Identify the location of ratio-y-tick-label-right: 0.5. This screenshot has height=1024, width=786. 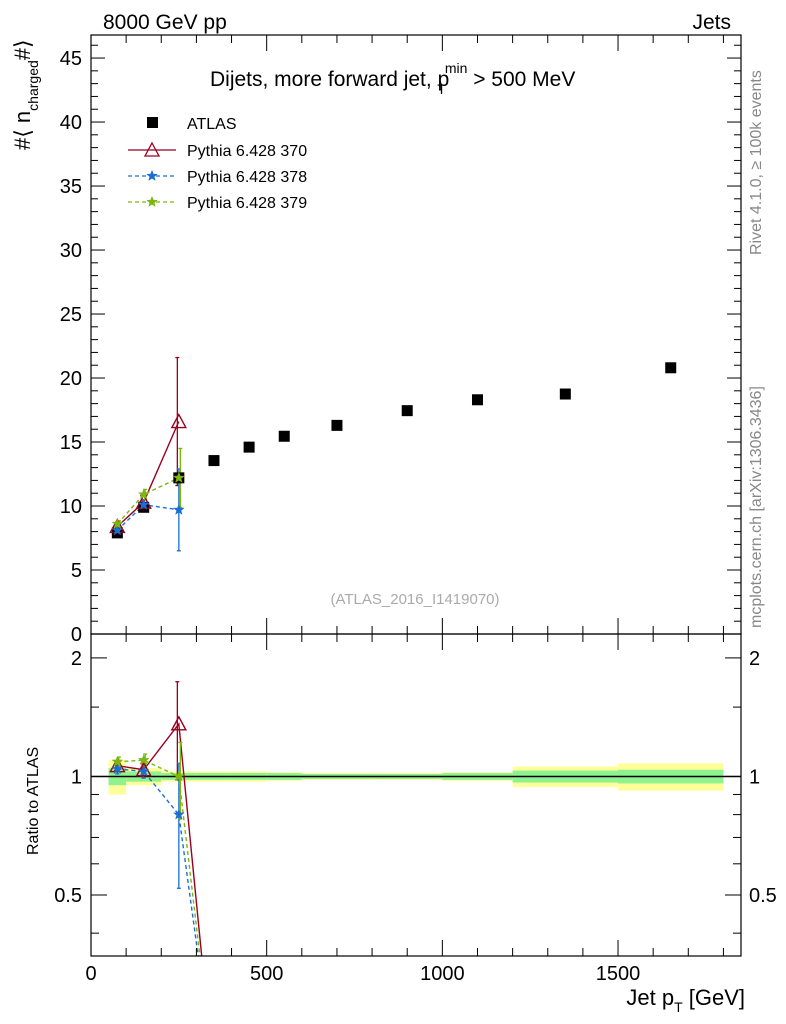
(763, 896).